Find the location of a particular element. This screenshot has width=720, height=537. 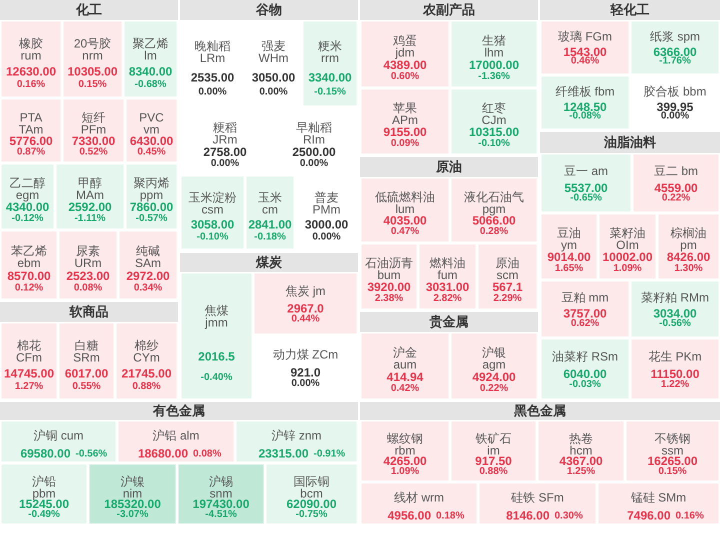

data-label: 18680.00 is located at coordinates (163, 453).